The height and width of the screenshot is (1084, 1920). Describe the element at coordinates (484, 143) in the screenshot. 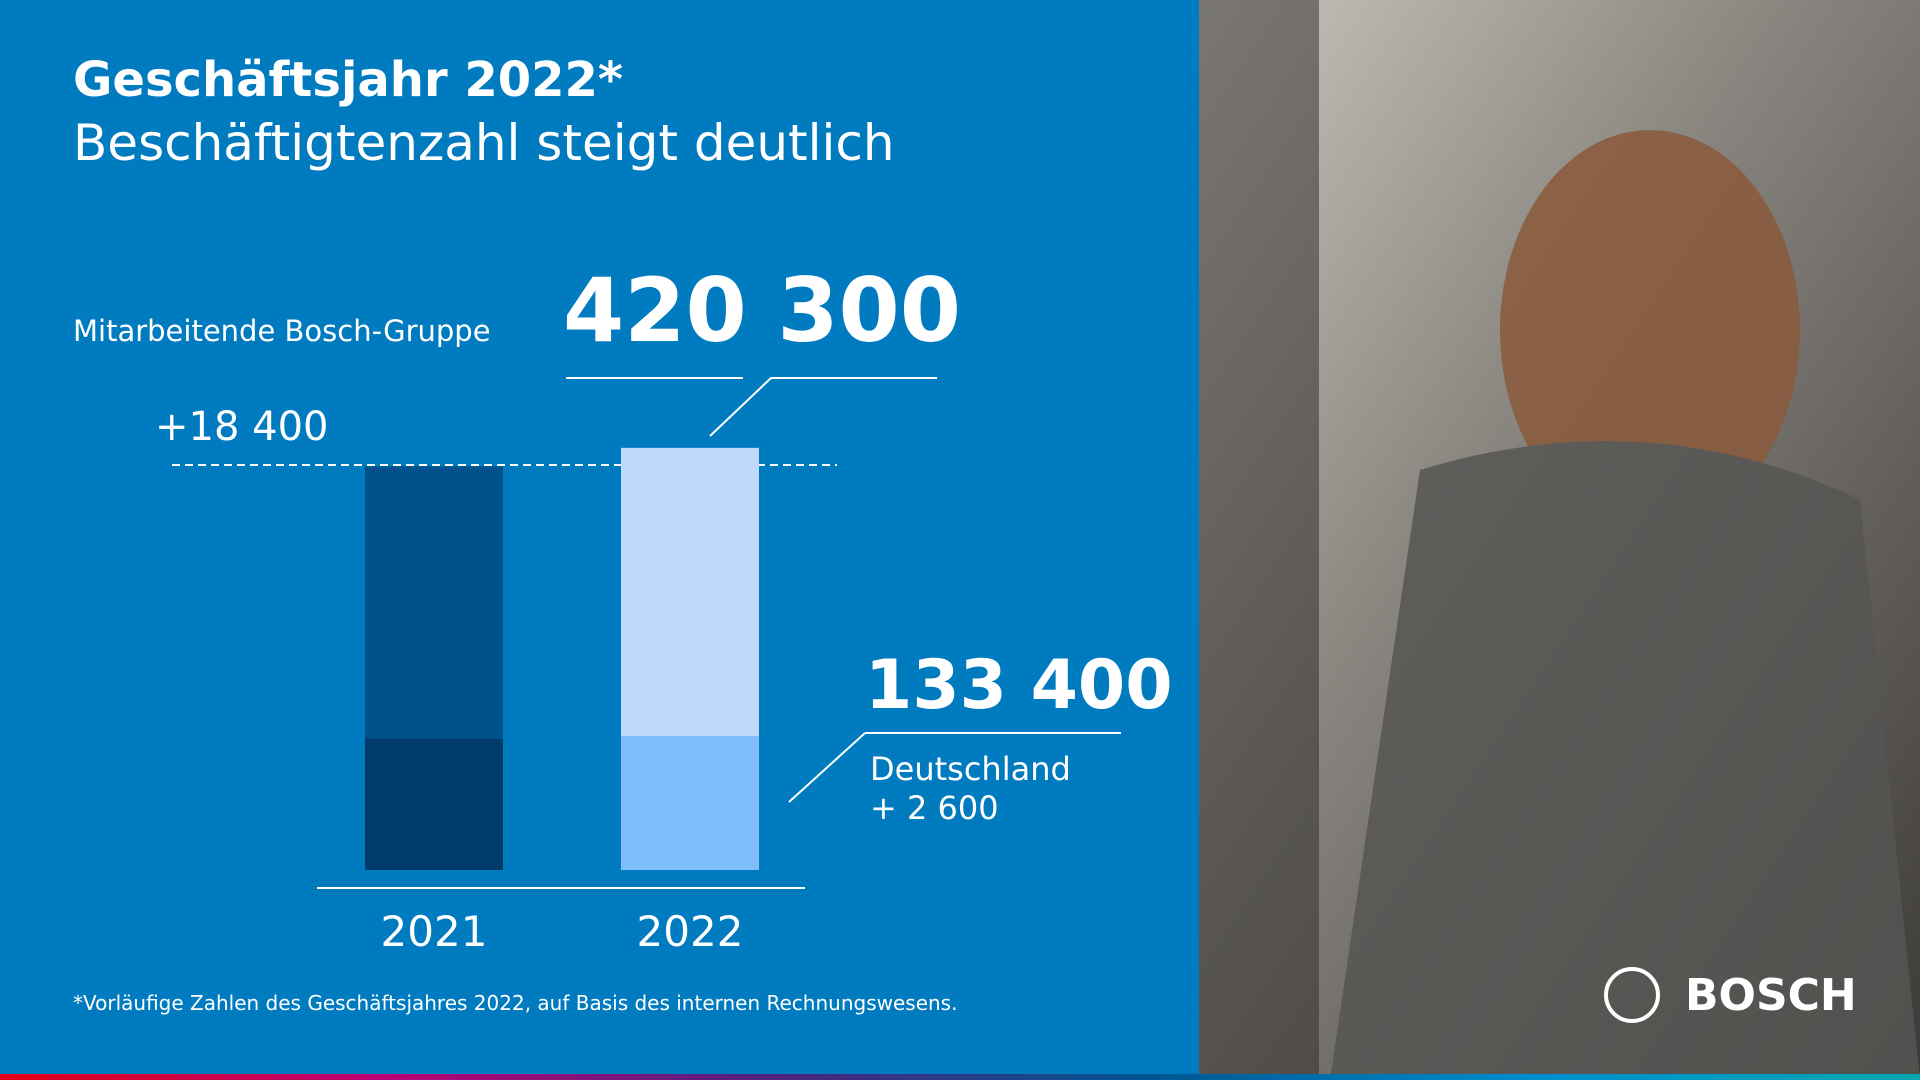

I see `chart-subtitle: Beschäftigtenzahl steigt deutlich` at that location.